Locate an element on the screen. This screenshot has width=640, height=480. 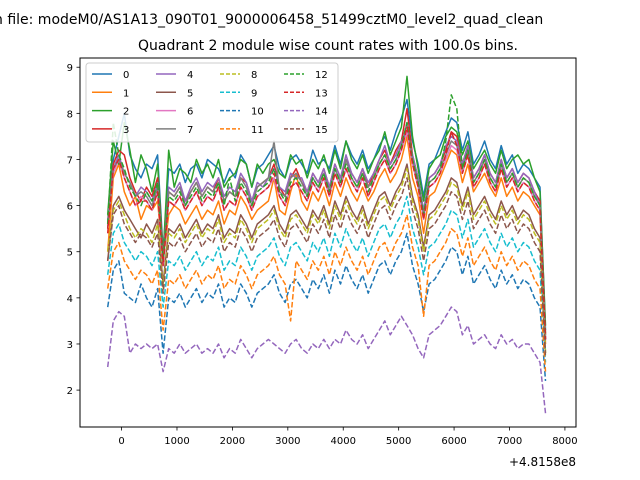
legend-label: 2 is located at coordinates (126, 112).